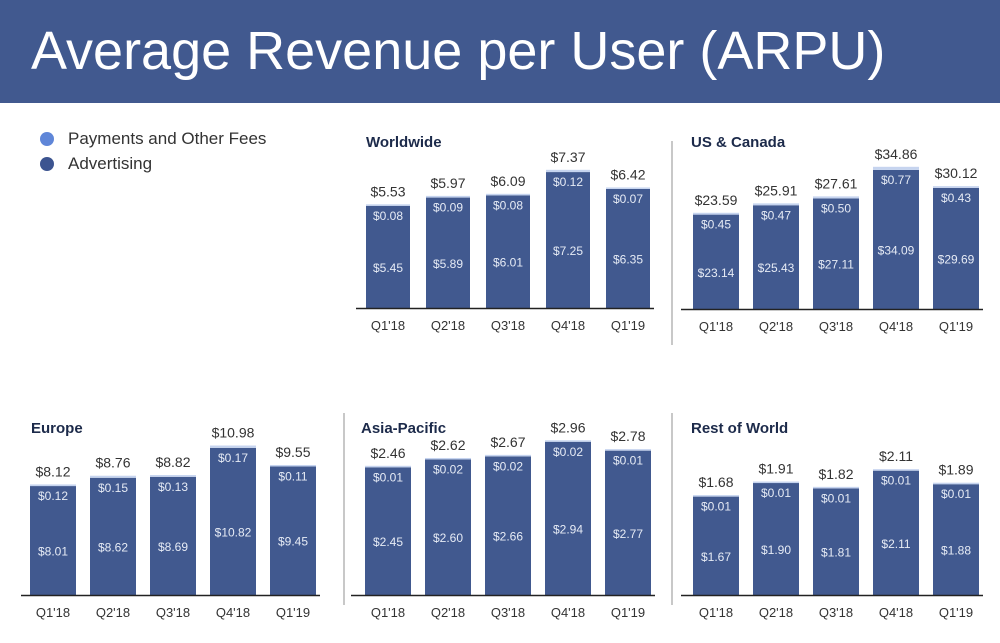 The height and width of the screenshot is (643, 1000). I want to click on advertising-label: $7.25, so click(568, 251).